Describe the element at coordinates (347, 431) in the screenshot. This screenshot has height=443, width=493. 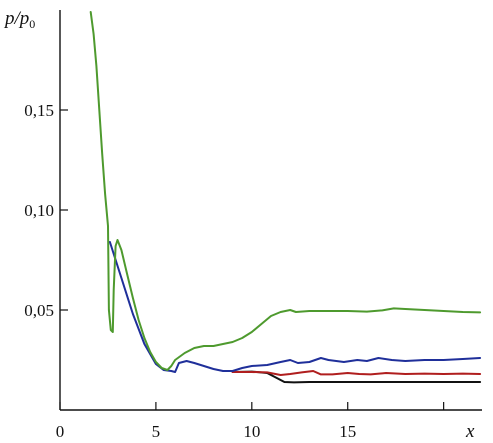
I see `x-tick-label: 15` at that location.